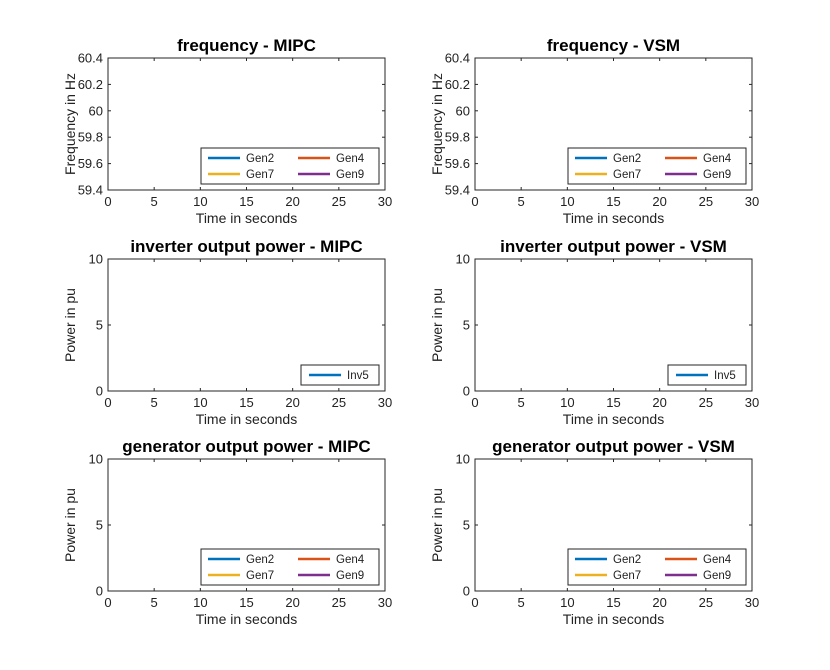 The image size is (830, 670). What do you see at coordinates (246, 246) in the screenshot?
I see `chart-title: inverter output power - MIPC` at bounding box center [246, 246].